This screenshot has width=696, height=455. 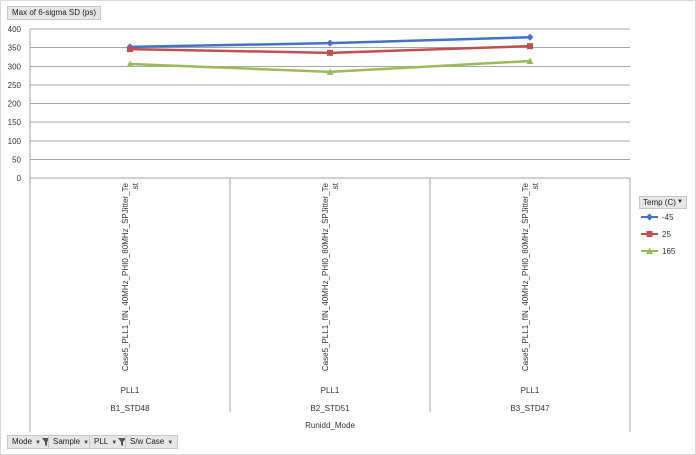 I want to click on filter-button-mode: Mode ▼, so click(x=31, y=442).